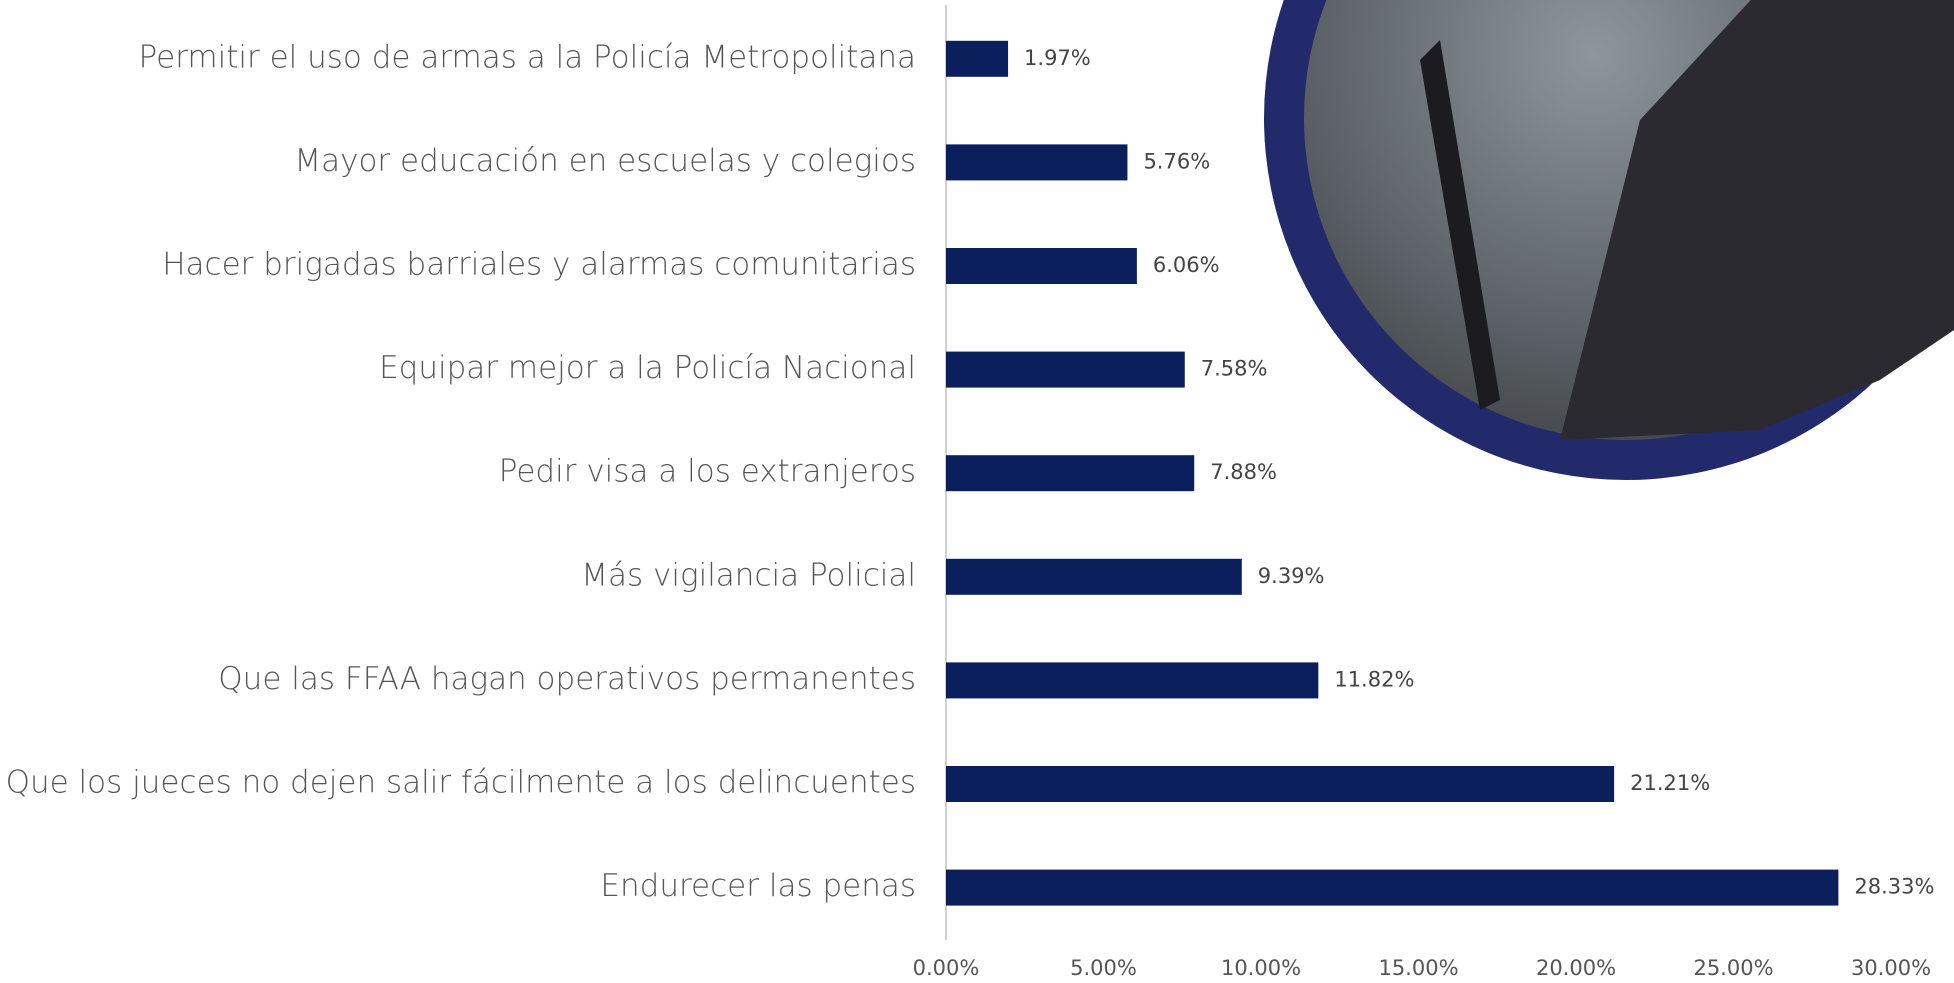 The height and width of the screenshot is (983, 1954). What do you see at coordinates (946, 968) in the screenshot?
I see `x-tick-label: 0.00%` at bounding box center [946, 968].